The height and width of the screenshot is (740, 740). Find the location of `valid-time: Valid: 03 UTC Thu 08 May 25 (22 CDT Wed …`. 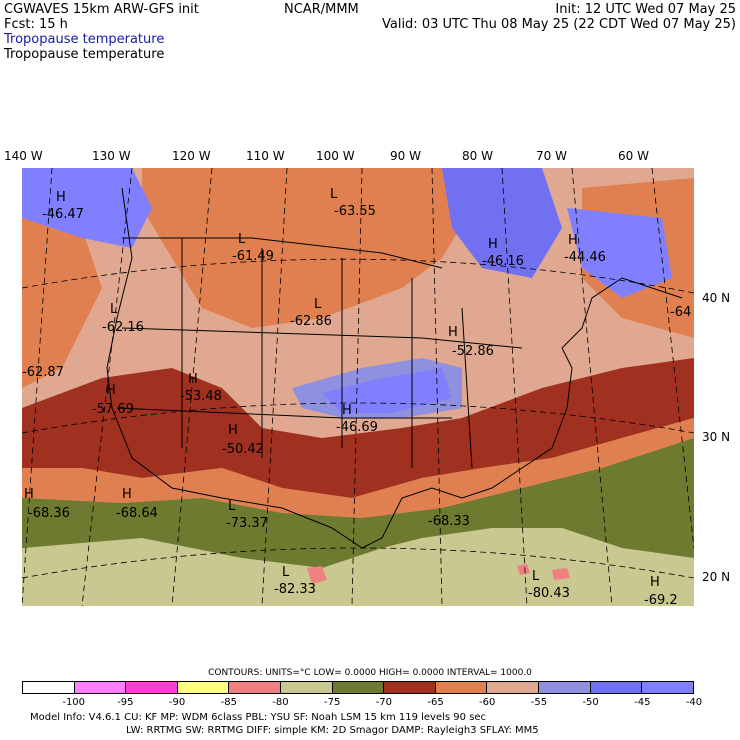

valid-time: Valid: 03 UTC Thu 08 May 25 (22 CDT Wed … is located at coordinates (558, 24).